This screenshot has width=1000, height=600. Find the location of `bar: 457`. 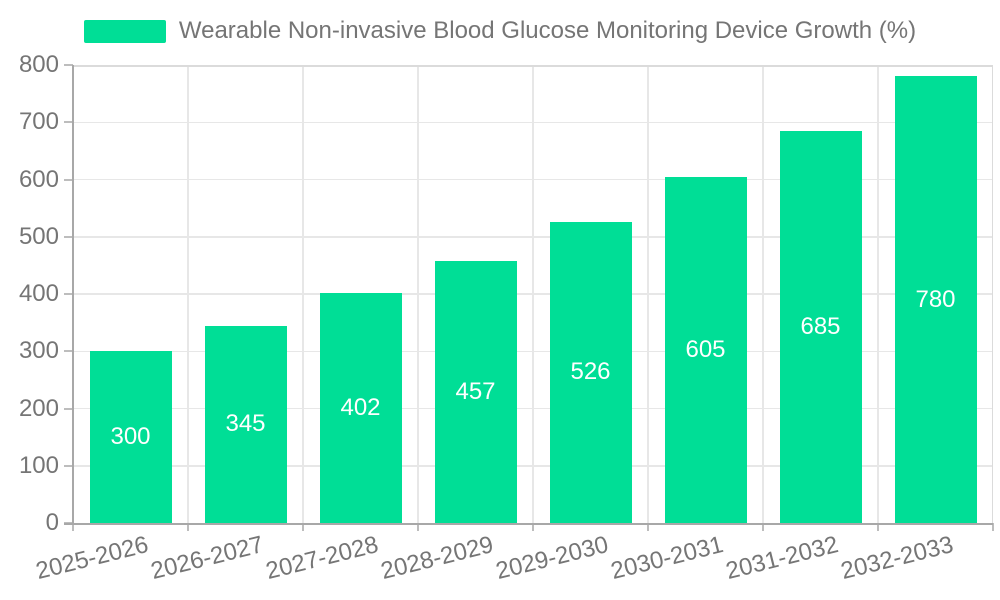

bar: 457 is located at coordinates (475, 392).